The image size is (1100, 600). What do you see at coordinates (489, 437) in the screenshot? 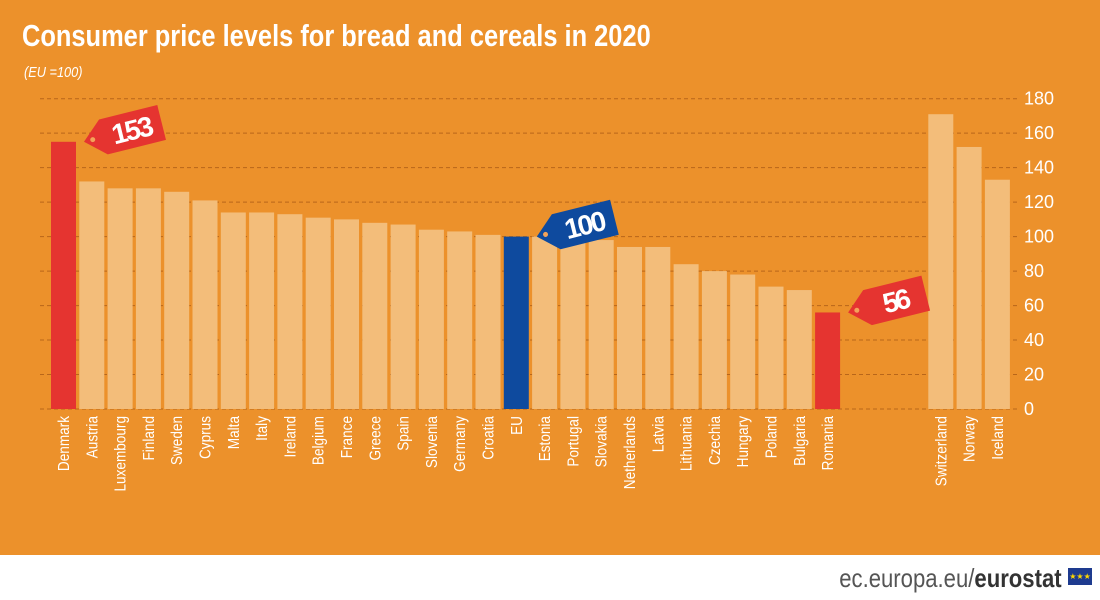
I see `x-tick-label: Croatia` at bounding box center [489, 437].